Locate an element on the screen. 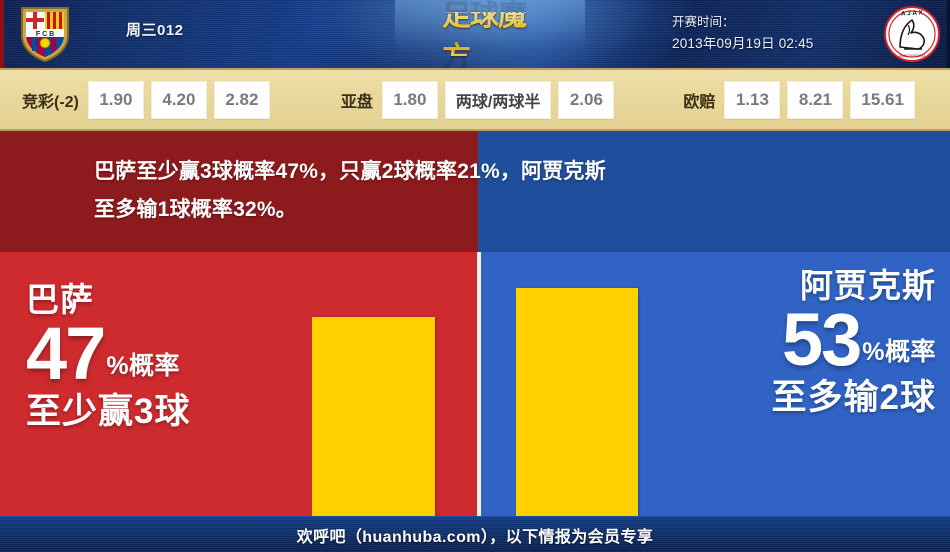  home-probability-suffix: %概率 is located at coordinates (143, 366).